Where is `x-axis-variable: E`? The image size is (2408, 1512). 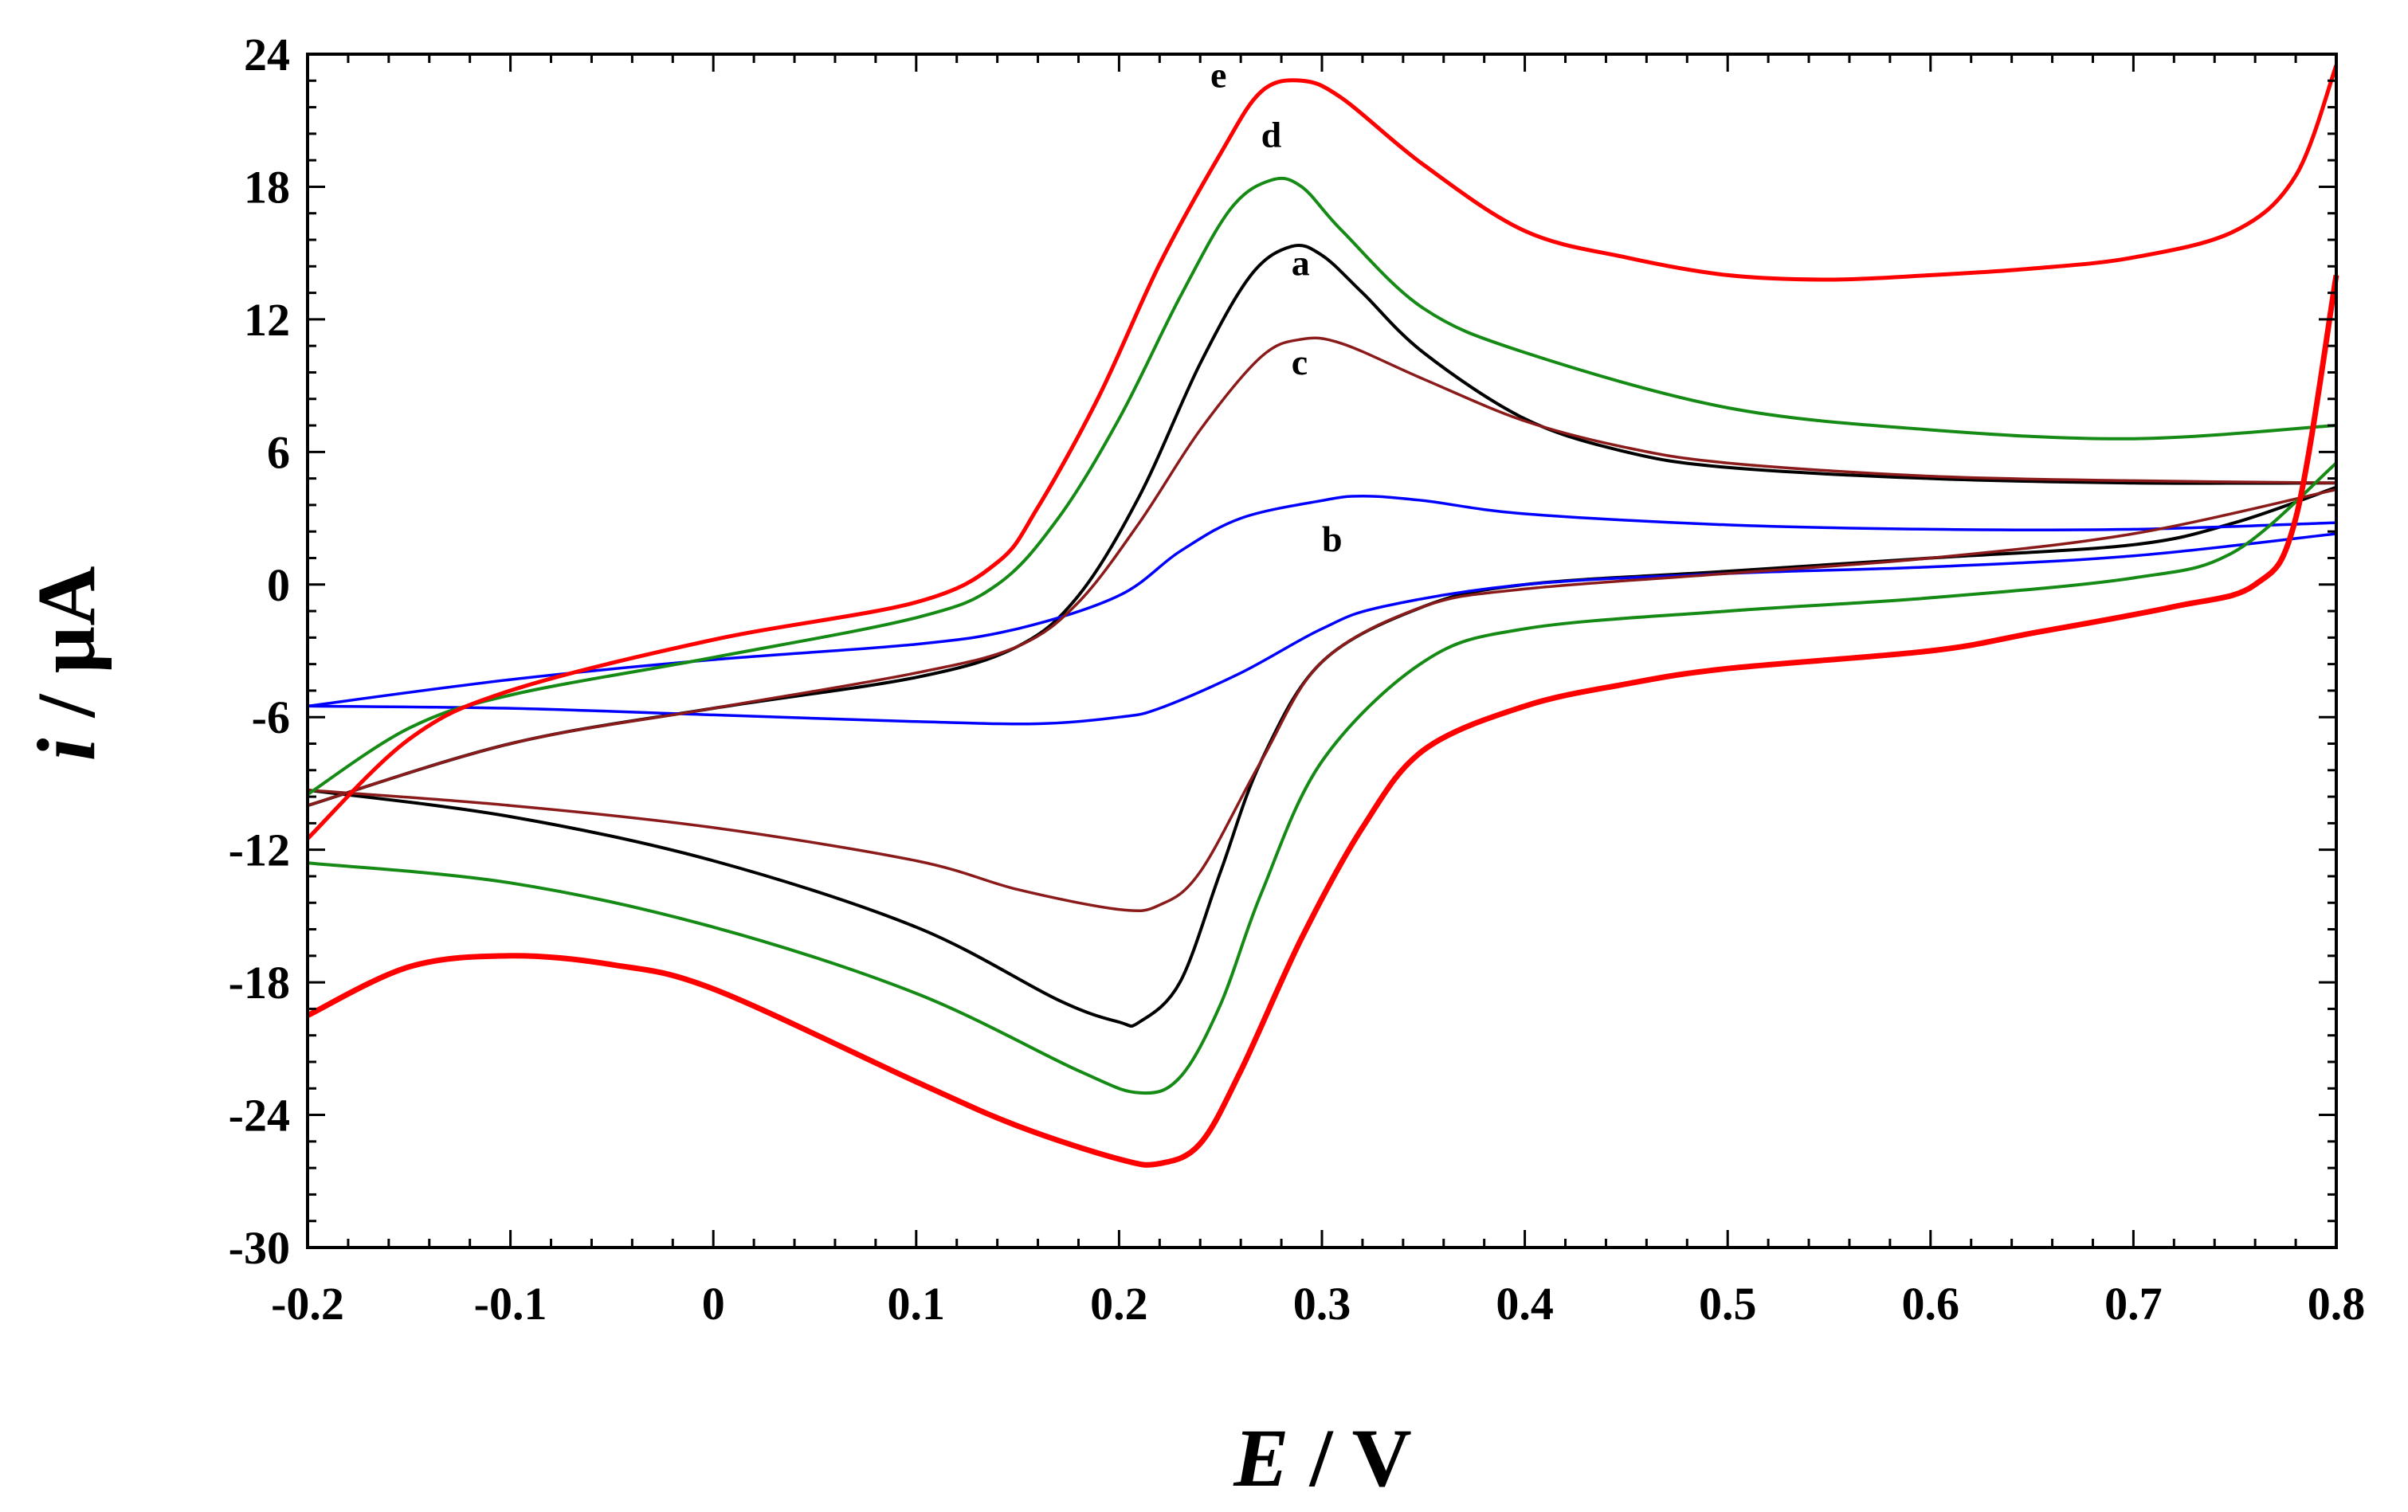 x-axis-variable: E is located at coordinates (1260, 1458).